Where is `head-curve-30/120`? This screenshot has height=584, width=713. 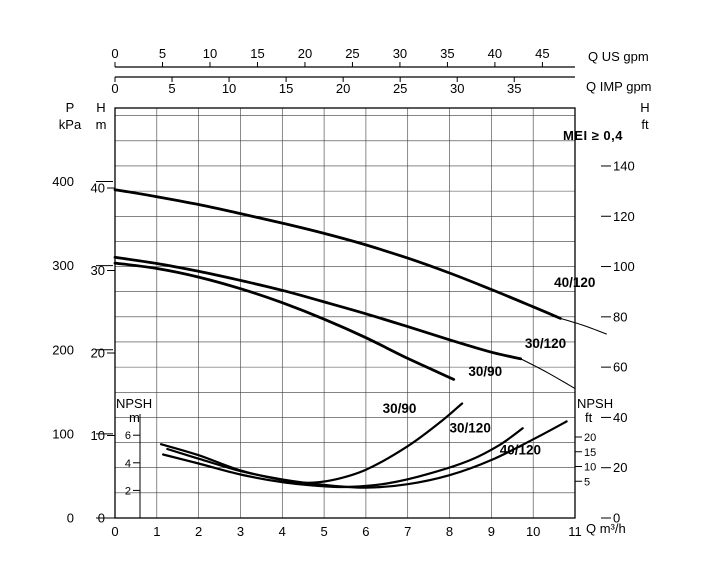
head-curve-30/120 is located at coordinates (317, 308).